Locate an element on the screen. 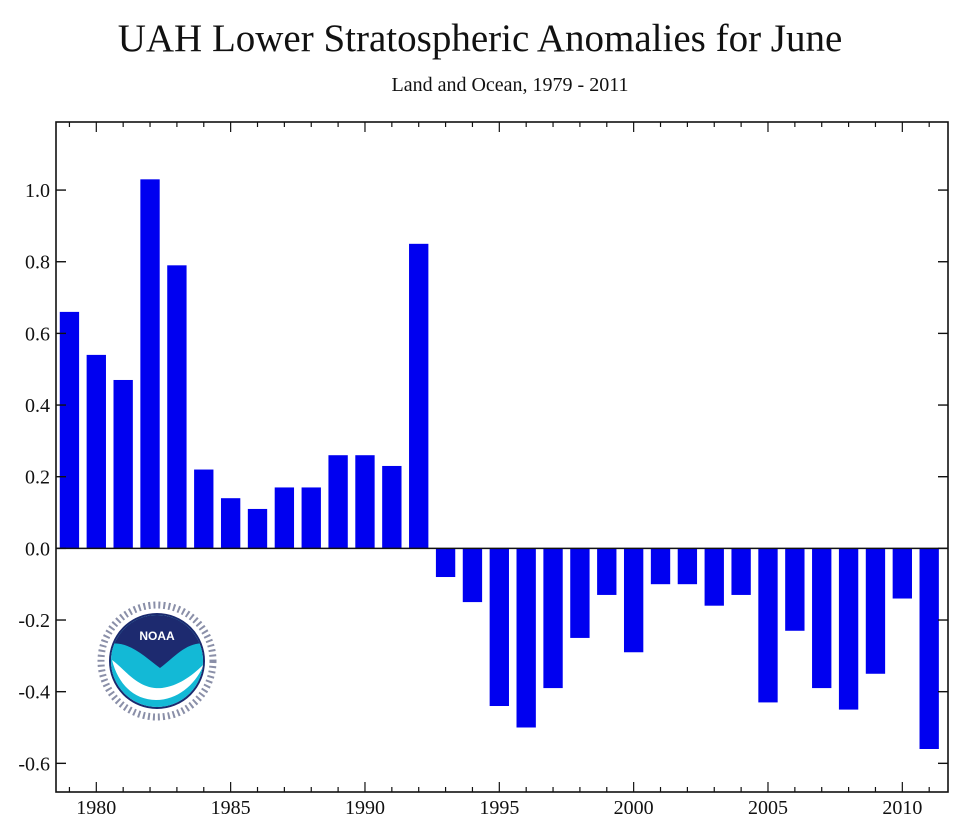 The width and height of the screenshot is (960, 820). y-tick-label: 0.2 is located at coordinates (37, 478).